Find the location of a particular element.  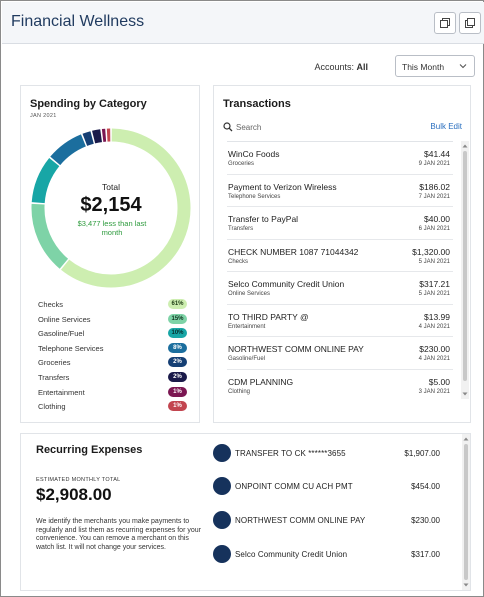

legend-item: Checks 61% is located at coordinates (112, 304).